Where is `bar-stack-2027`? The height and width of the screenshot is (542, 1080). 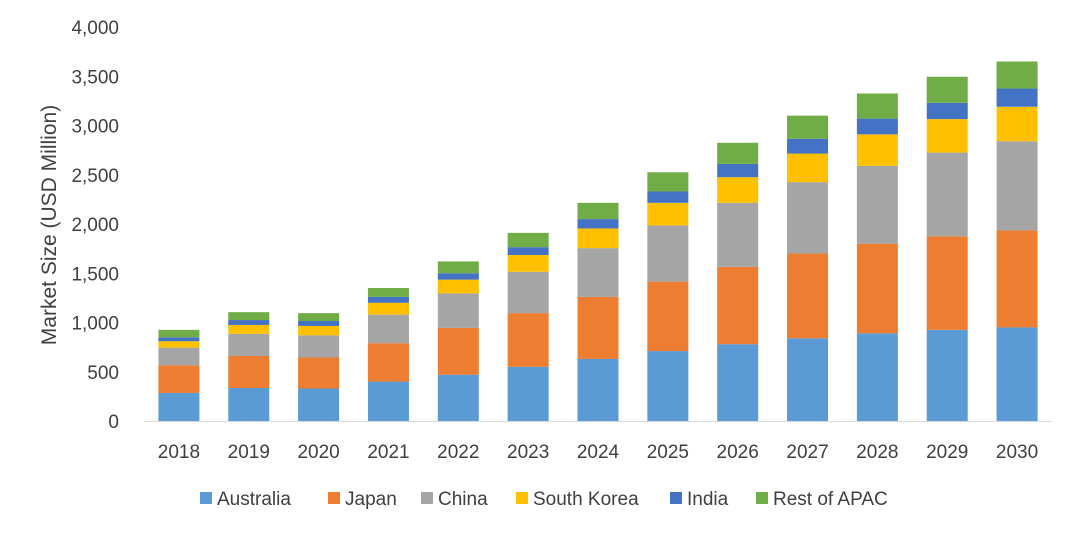
bar-stack-2027 is located at coordinates (808, 268).